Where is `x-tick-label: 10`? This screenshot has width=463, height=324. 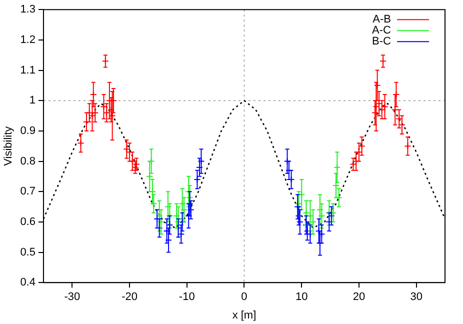 x-tick-label: 10 is located at coordinates (301, 297).